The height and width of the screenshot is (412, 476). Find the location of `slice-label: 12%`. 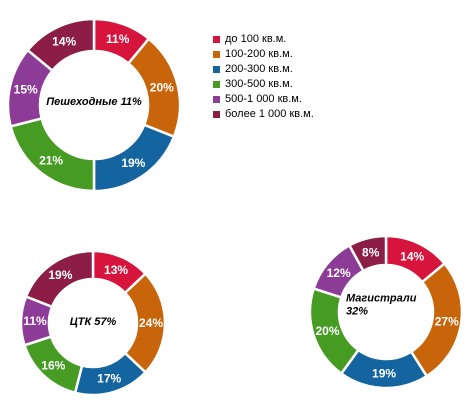

slice-label: 12% is located at coordinates (339, 273).